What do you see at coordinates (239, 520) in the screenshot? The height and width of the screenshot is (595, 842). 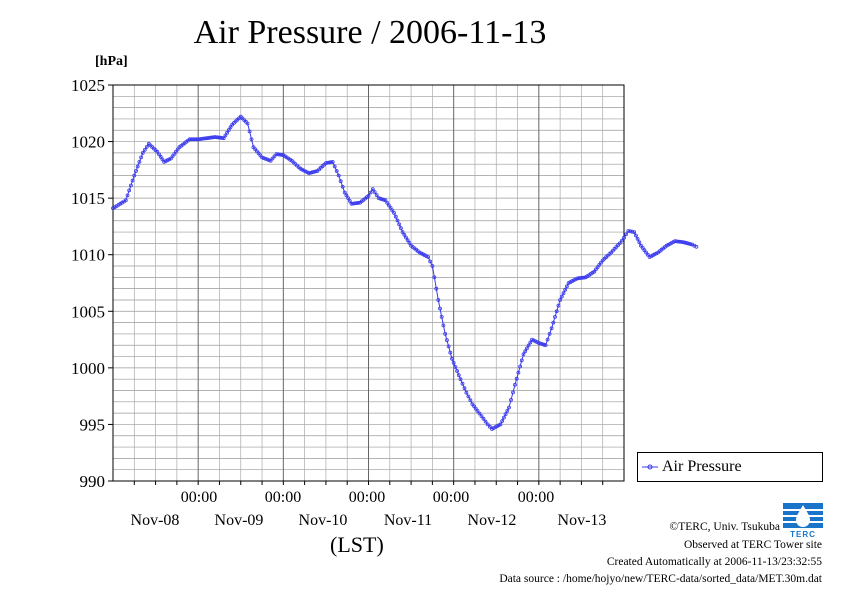 I see `x-tick-date-1: Nov-09` at bounding box center [239, 520].